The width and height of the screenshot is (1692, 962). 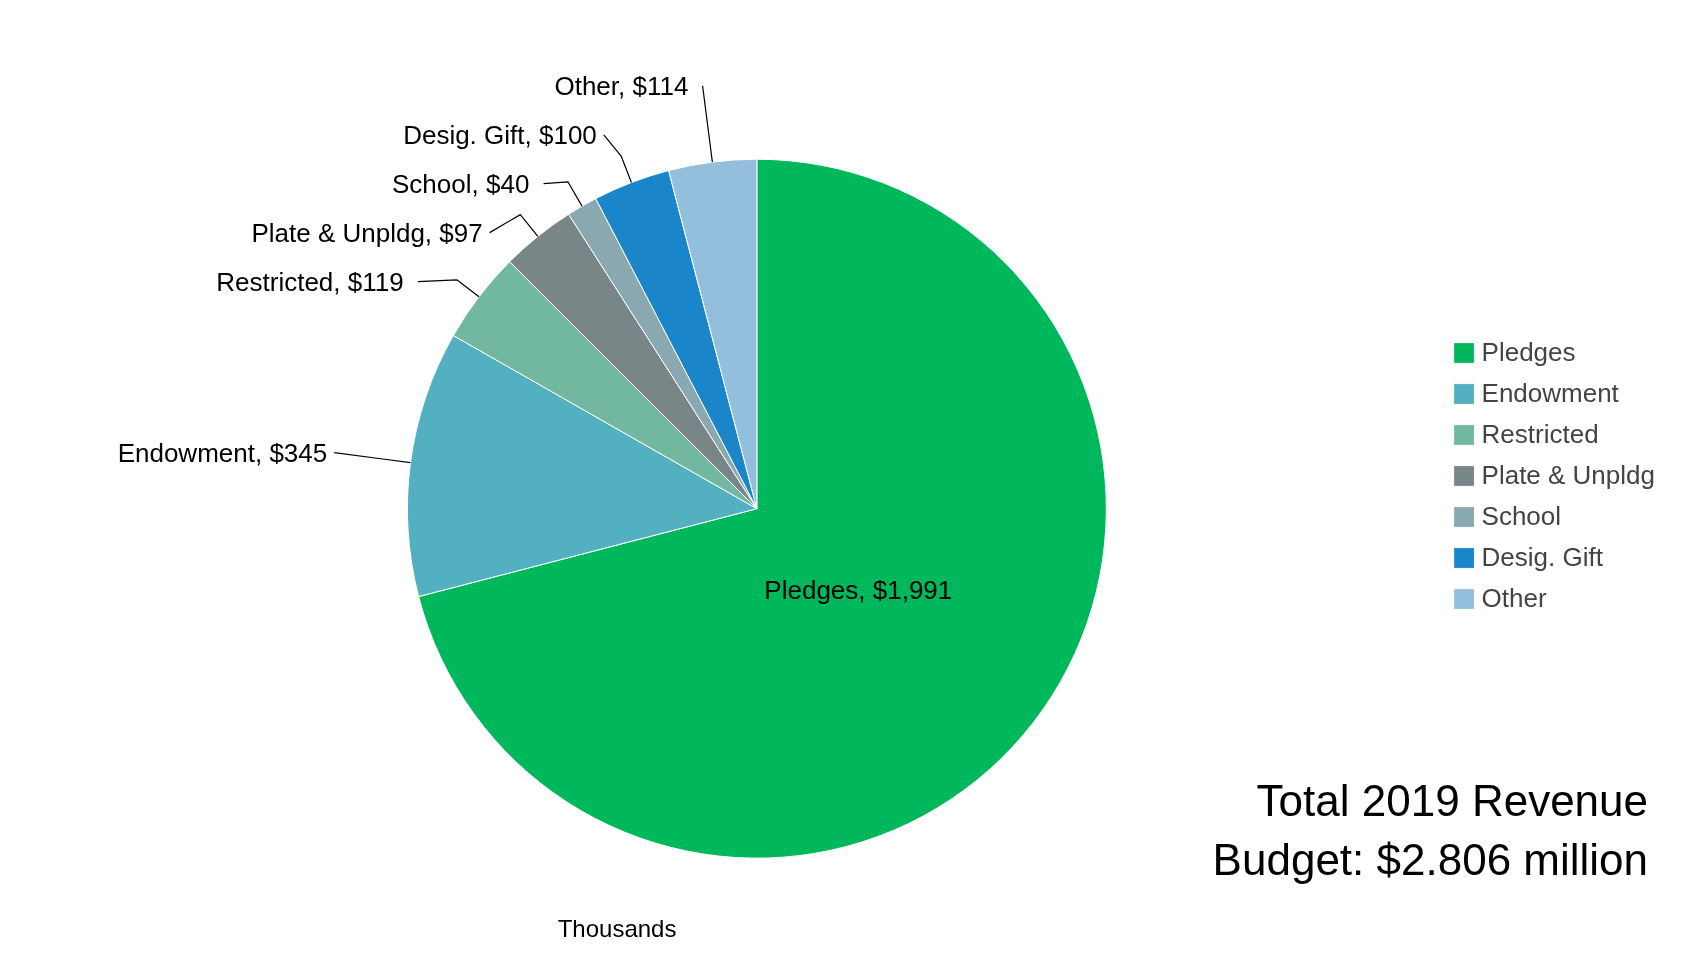 I want to click on data-label: Pledges, $1,991, so click(x=858, y=589).